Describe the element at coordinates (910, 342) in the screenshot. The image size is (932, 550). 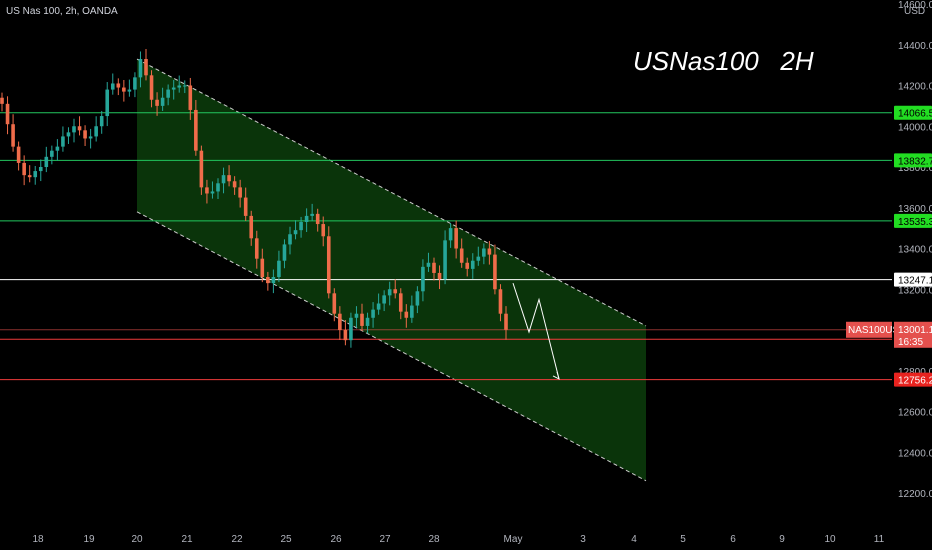
I see `countdown-label: 16:35` at that location.